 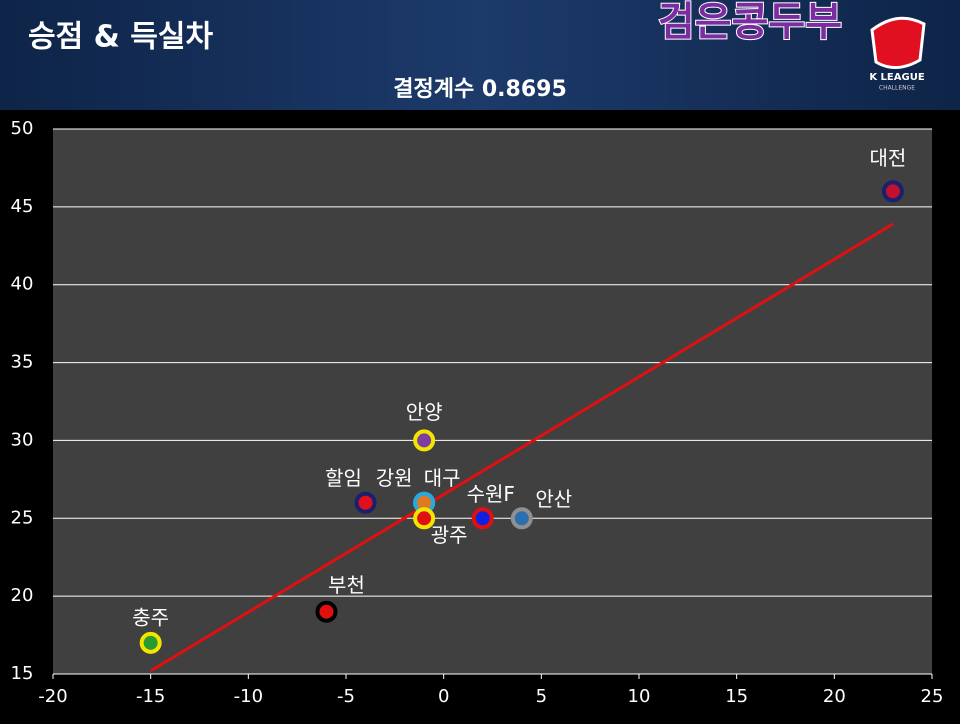 What do you see at coordinates (346, 696) in the screenshot?
I see `x-tick-label: -5` at bounding box center [346, 696].